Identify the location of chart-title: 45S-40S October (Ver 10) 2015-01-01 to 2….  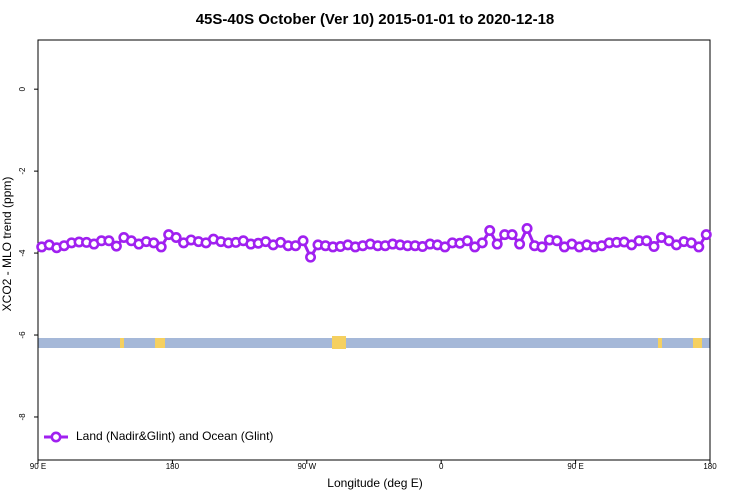
(375, 19).